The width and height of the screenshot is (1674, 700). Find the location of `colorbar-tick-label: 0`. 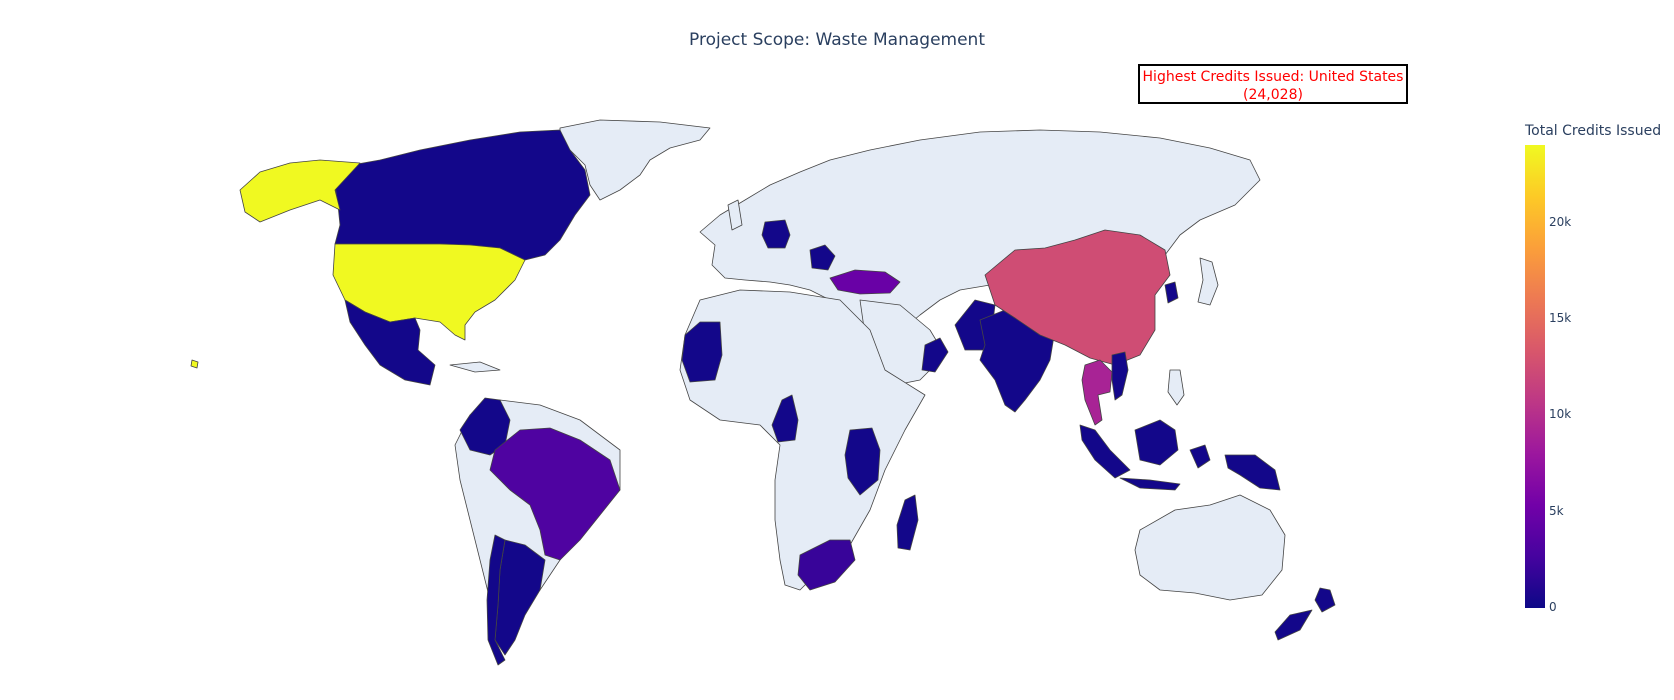

colorbar-tick-label: 0 is located at coordinates (1553, 607).